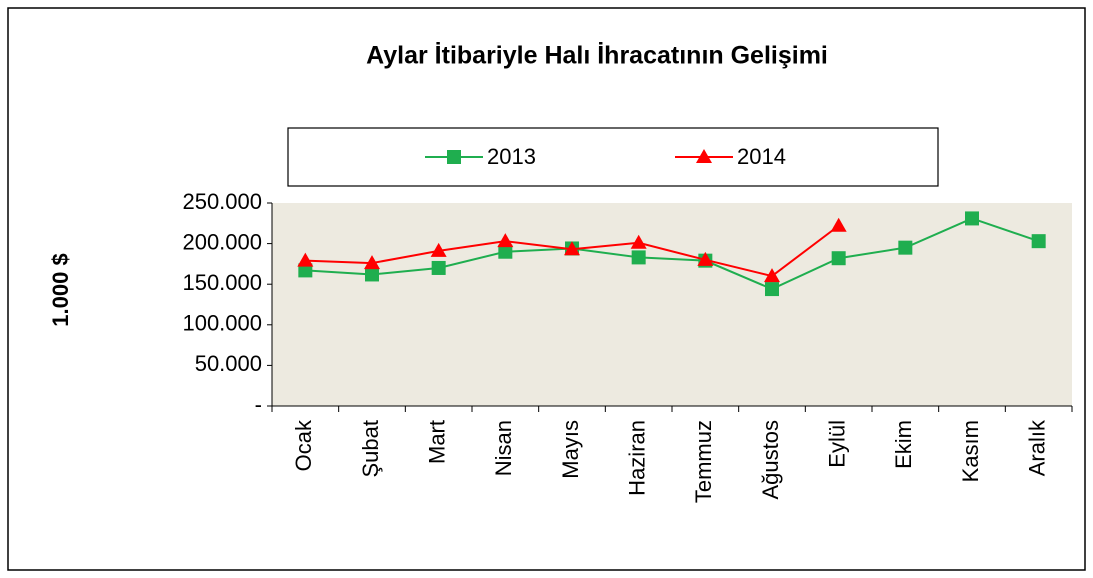  Describe the element at coordinates (222, 282) in the screenshot. I see `y-tick-label: 150.000` at that location.